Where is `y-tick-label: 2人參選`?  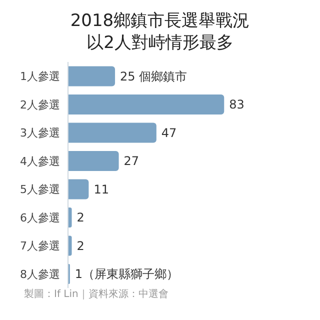
y-tick-label: 2人參選 is located at coordinates (40, 105).